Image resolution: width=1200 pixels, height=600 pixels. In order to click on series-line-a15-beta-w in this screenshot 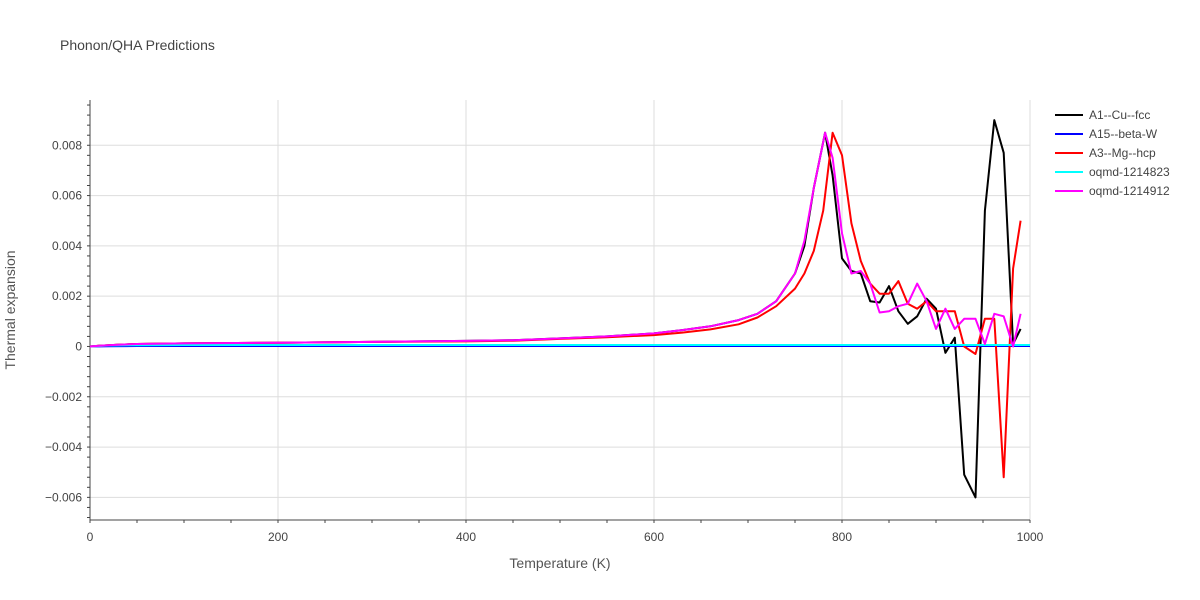, I will do `click(559, 346)`.